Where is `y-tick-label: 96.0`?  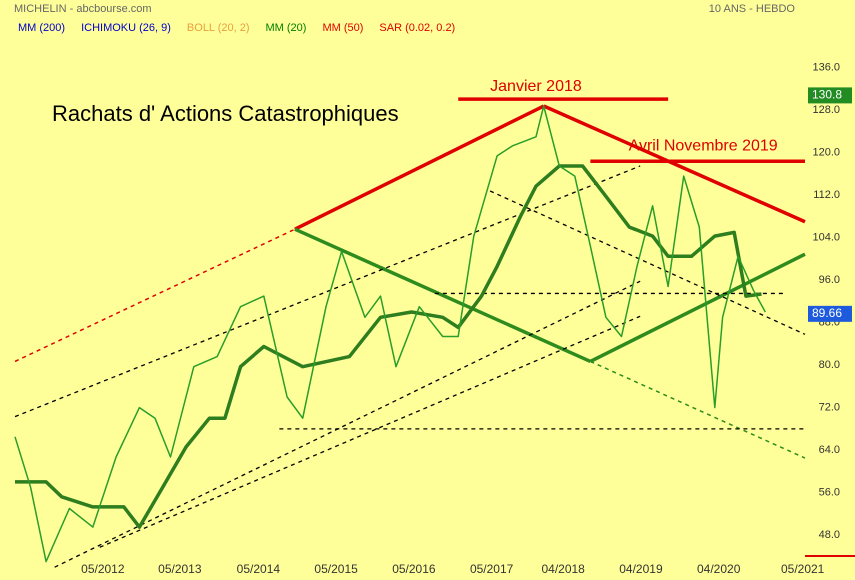 y-tick-label: 96.0 is located at coordinates (829, 280).